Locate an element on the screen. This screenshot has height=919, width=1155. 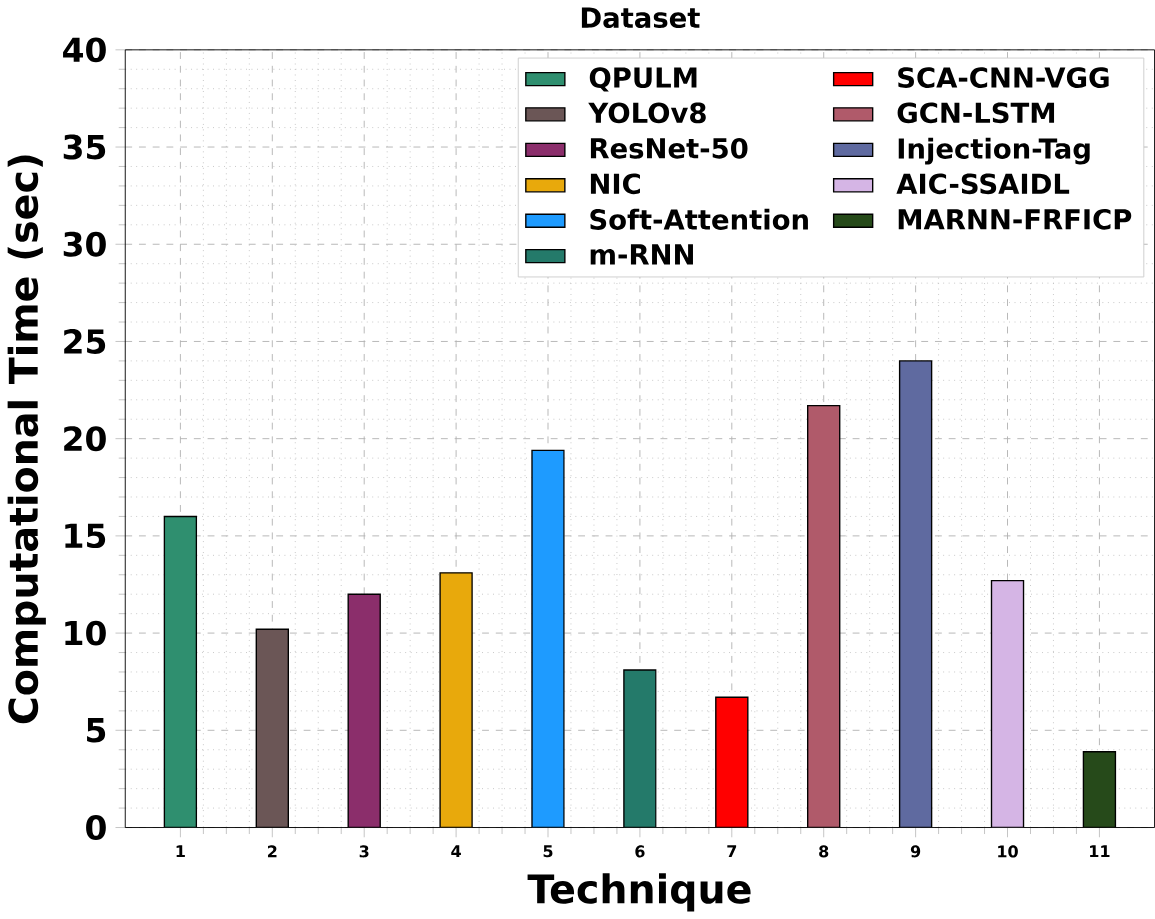
legend-label: YOLOv8 is located at coordinates (647, 113).